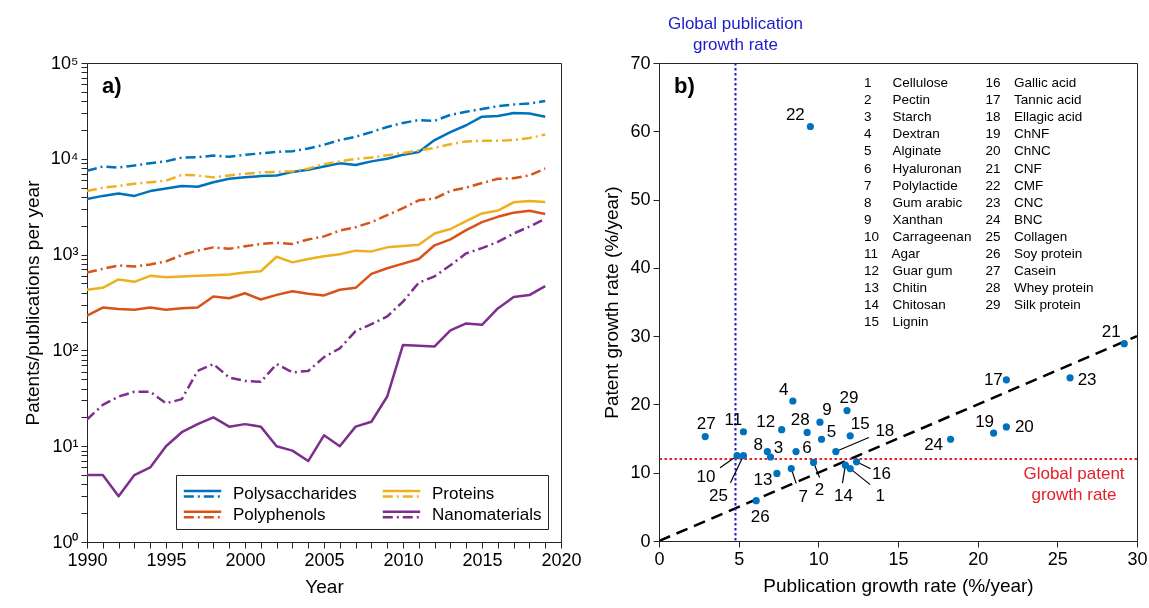 The image size is (1149, 608). Describe the element at coordinates (896, 322) in the screenshot. I see `annotation: 15 Lignin` at that location.